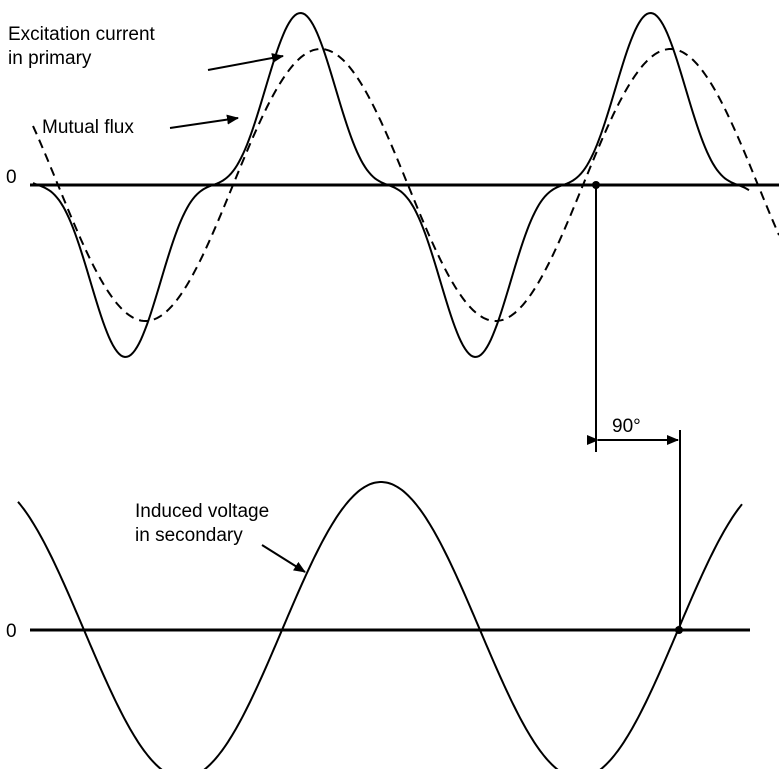 This screenshot has height=769, width=779. What do you see at coordinates (189, 535) in the screenshot?
I see `label: in secondary` at bounding box center [189, 535].